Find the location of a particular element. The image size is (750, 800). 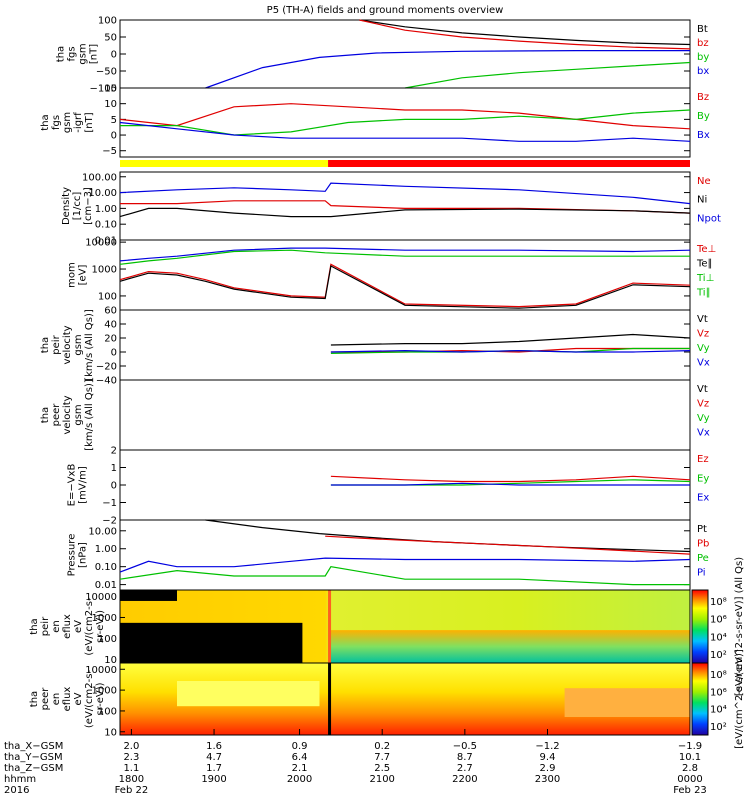

legend-entry: Npot is located at coordinates (709, 218).